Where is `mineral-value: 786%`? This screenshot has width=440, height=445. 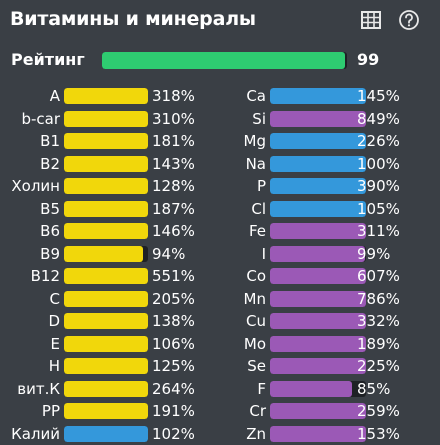
mineral-value: 786% is located at coordinates (378, 299).